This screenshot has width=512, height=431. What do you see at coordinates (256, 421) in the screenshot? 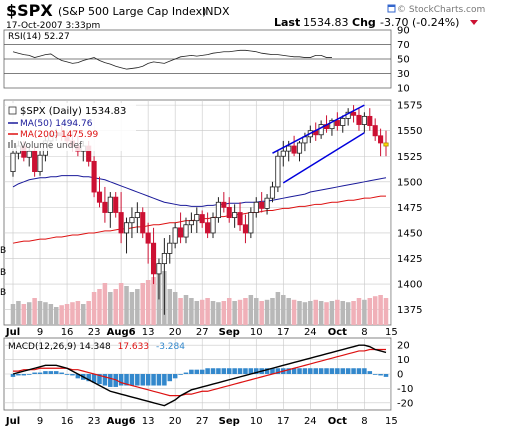
I see `x-tick-label: 10` at bounding box center [256, 421].